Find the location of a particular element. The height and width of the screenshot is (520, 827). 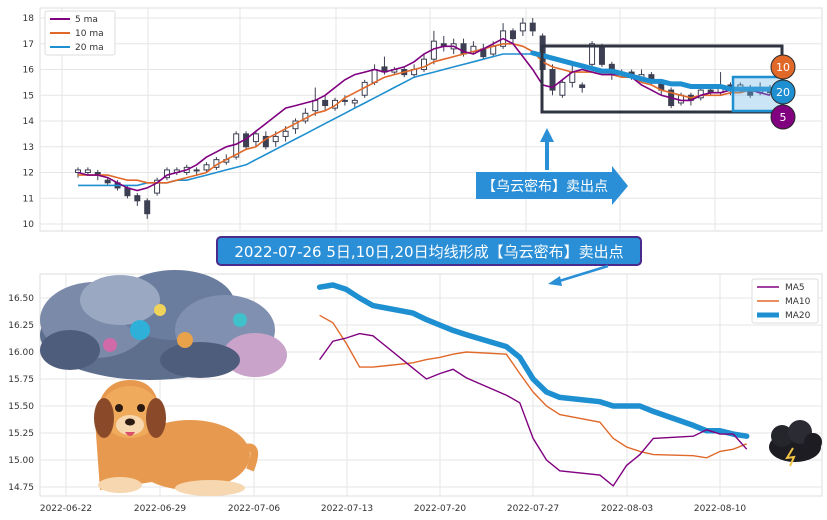

legend-20ma: 20 ma is located at coordinates (89, 48).